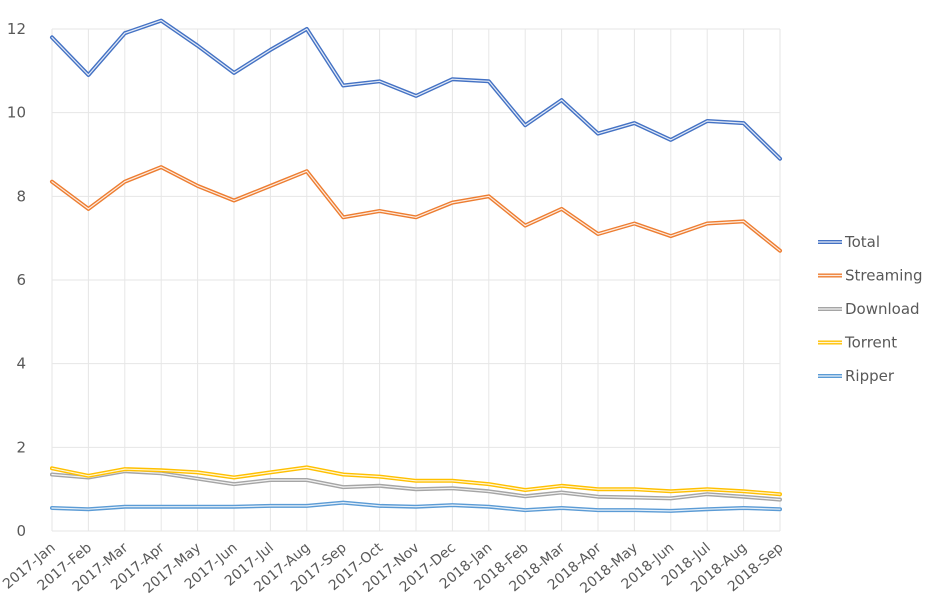 The height and width of the screenshot is (616, 932). I want to click on legend-item-torrent: Torrent, so click(857, 343).